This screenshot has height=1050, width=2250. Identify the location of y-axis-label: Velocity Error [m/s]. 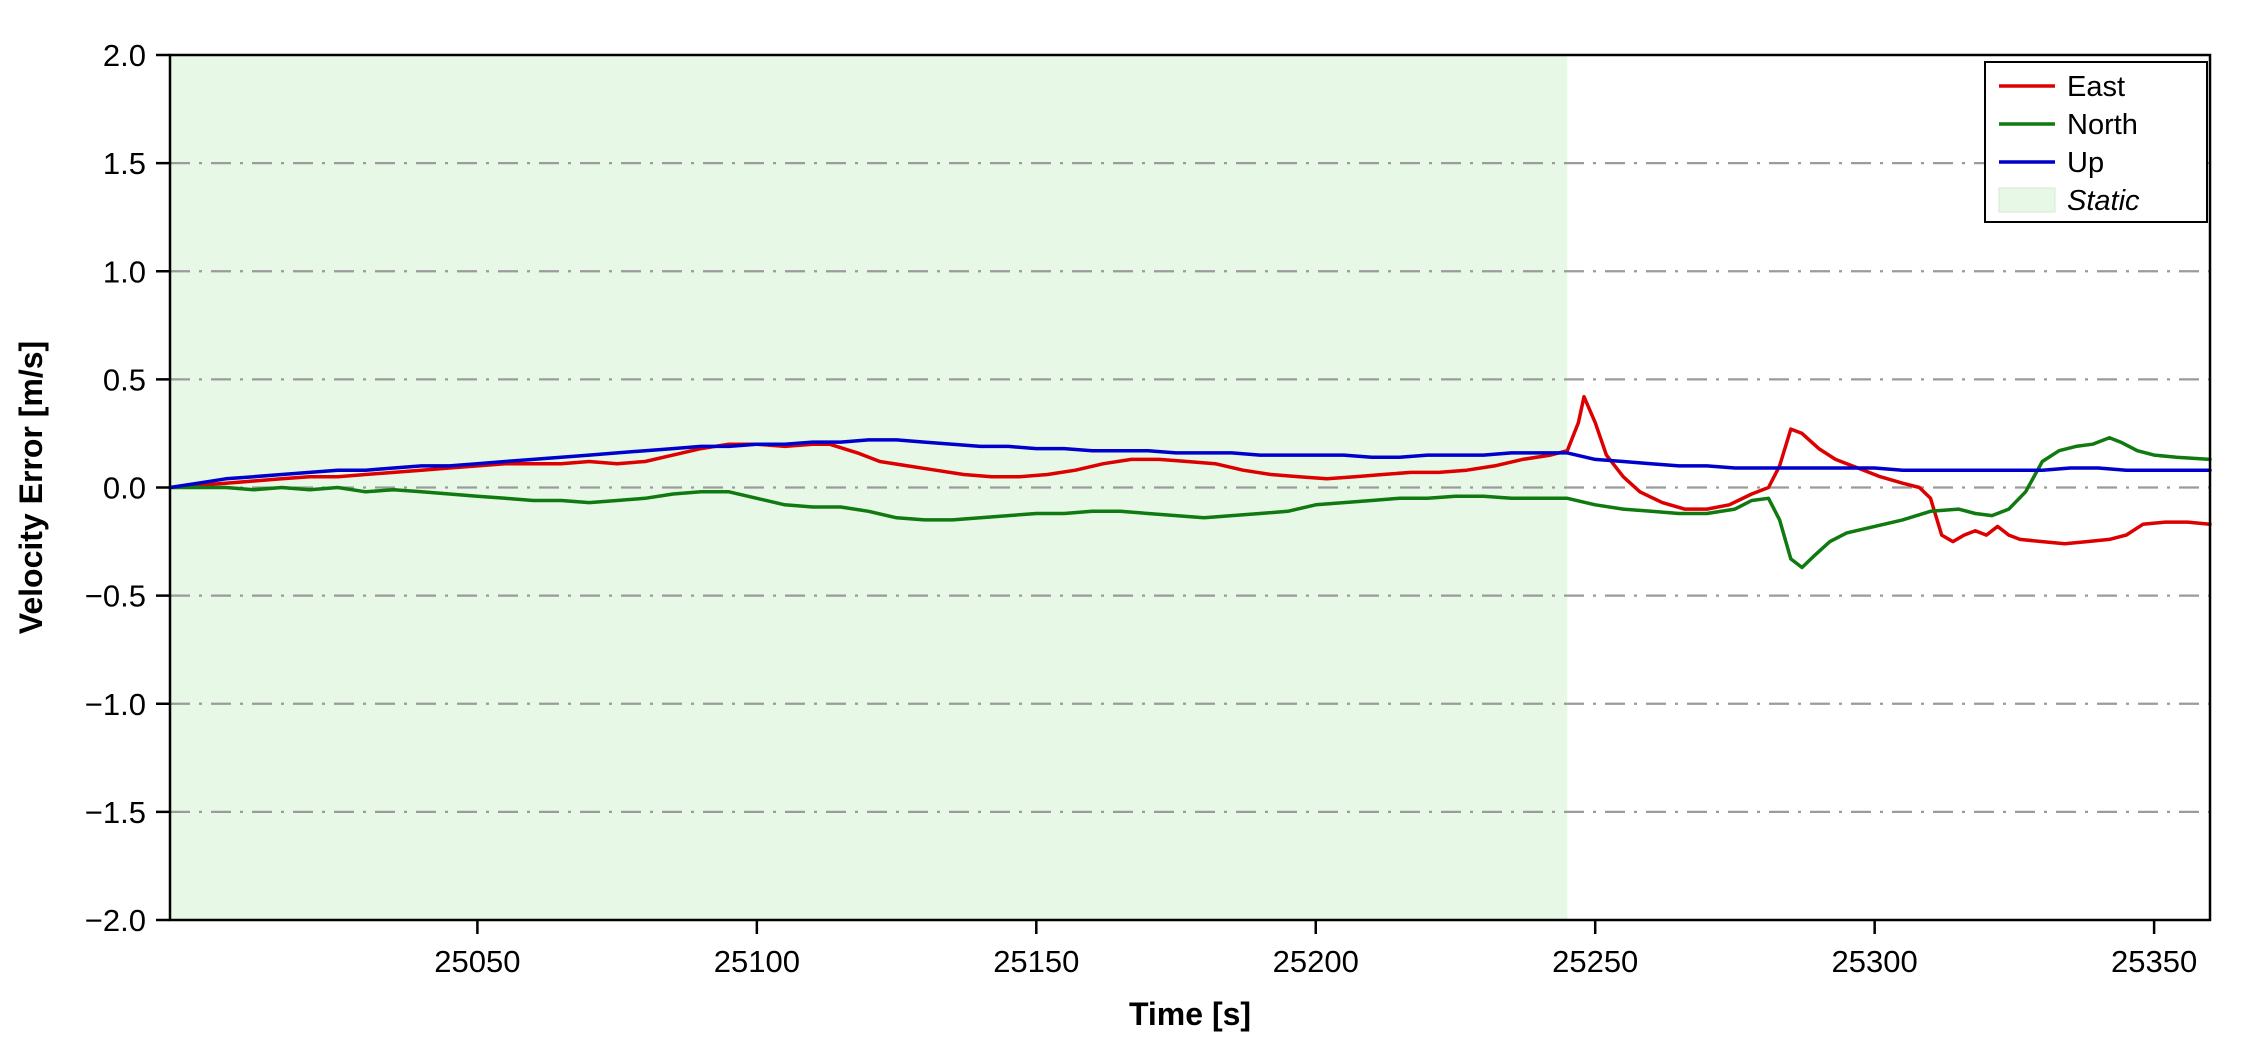
(31, 487).